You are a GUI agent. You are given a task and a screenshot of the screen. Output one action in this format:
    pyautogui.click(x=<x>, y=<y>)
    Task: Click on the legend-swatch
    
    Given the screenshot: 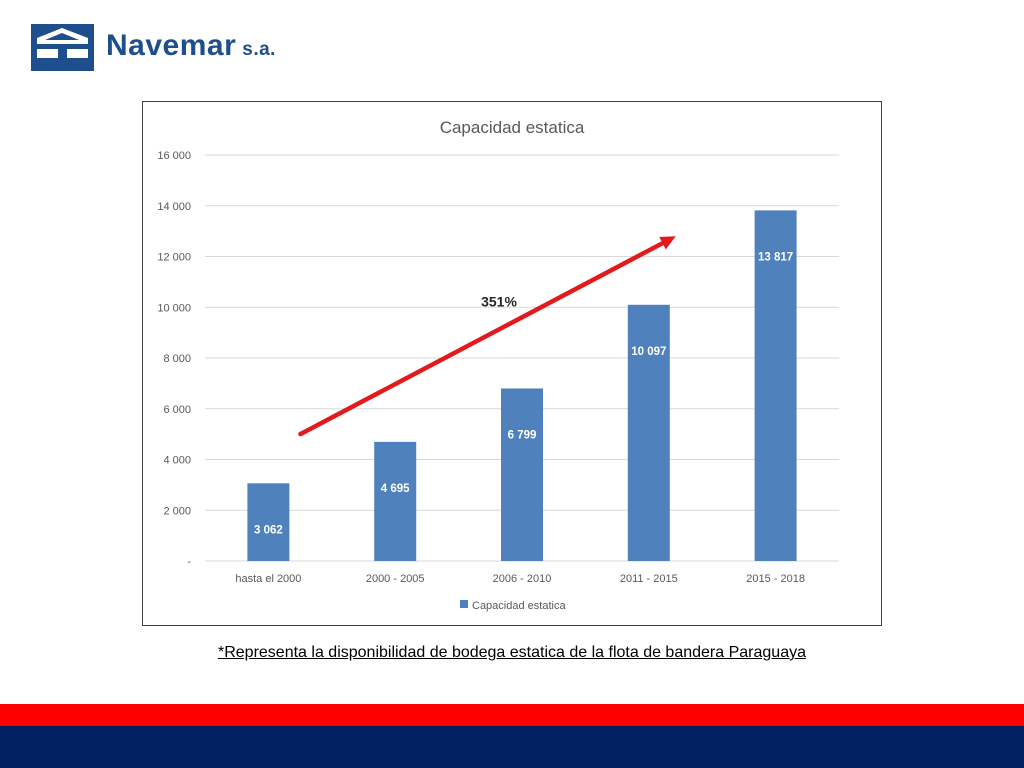 What is the action you would take?
    pyautogui.click(x=464, y=604)
    